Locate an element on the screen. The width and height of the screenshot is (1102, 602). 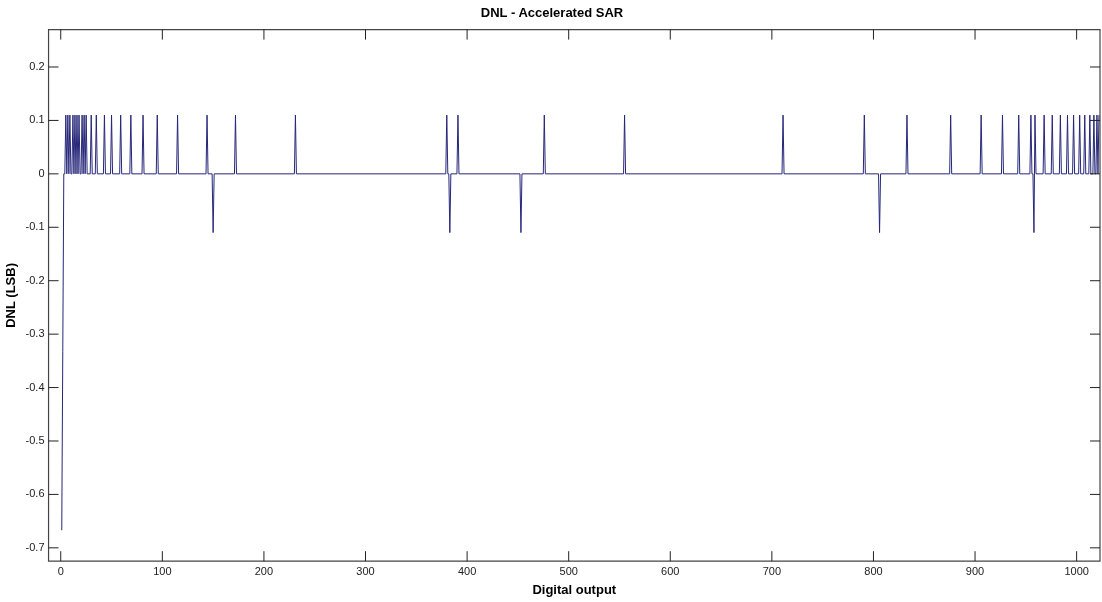
x-tick-label: 1000 is located at coordinates (1076, 570).